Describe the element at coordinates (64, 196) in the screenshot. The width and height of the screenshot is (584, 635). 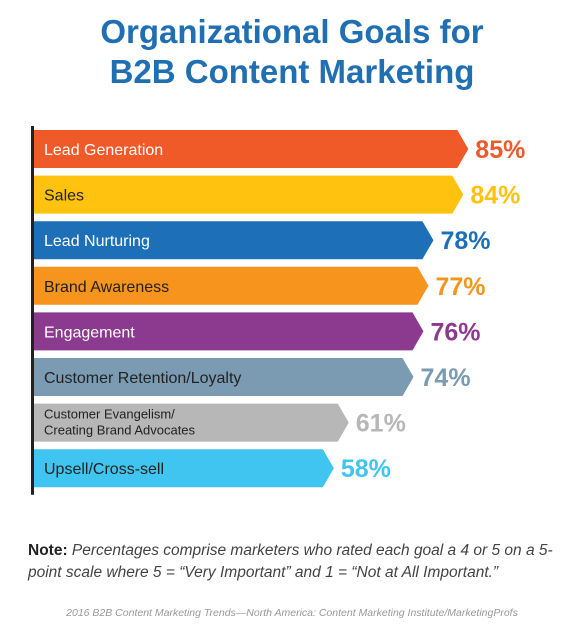
I see `category-label: Sales` at that location.